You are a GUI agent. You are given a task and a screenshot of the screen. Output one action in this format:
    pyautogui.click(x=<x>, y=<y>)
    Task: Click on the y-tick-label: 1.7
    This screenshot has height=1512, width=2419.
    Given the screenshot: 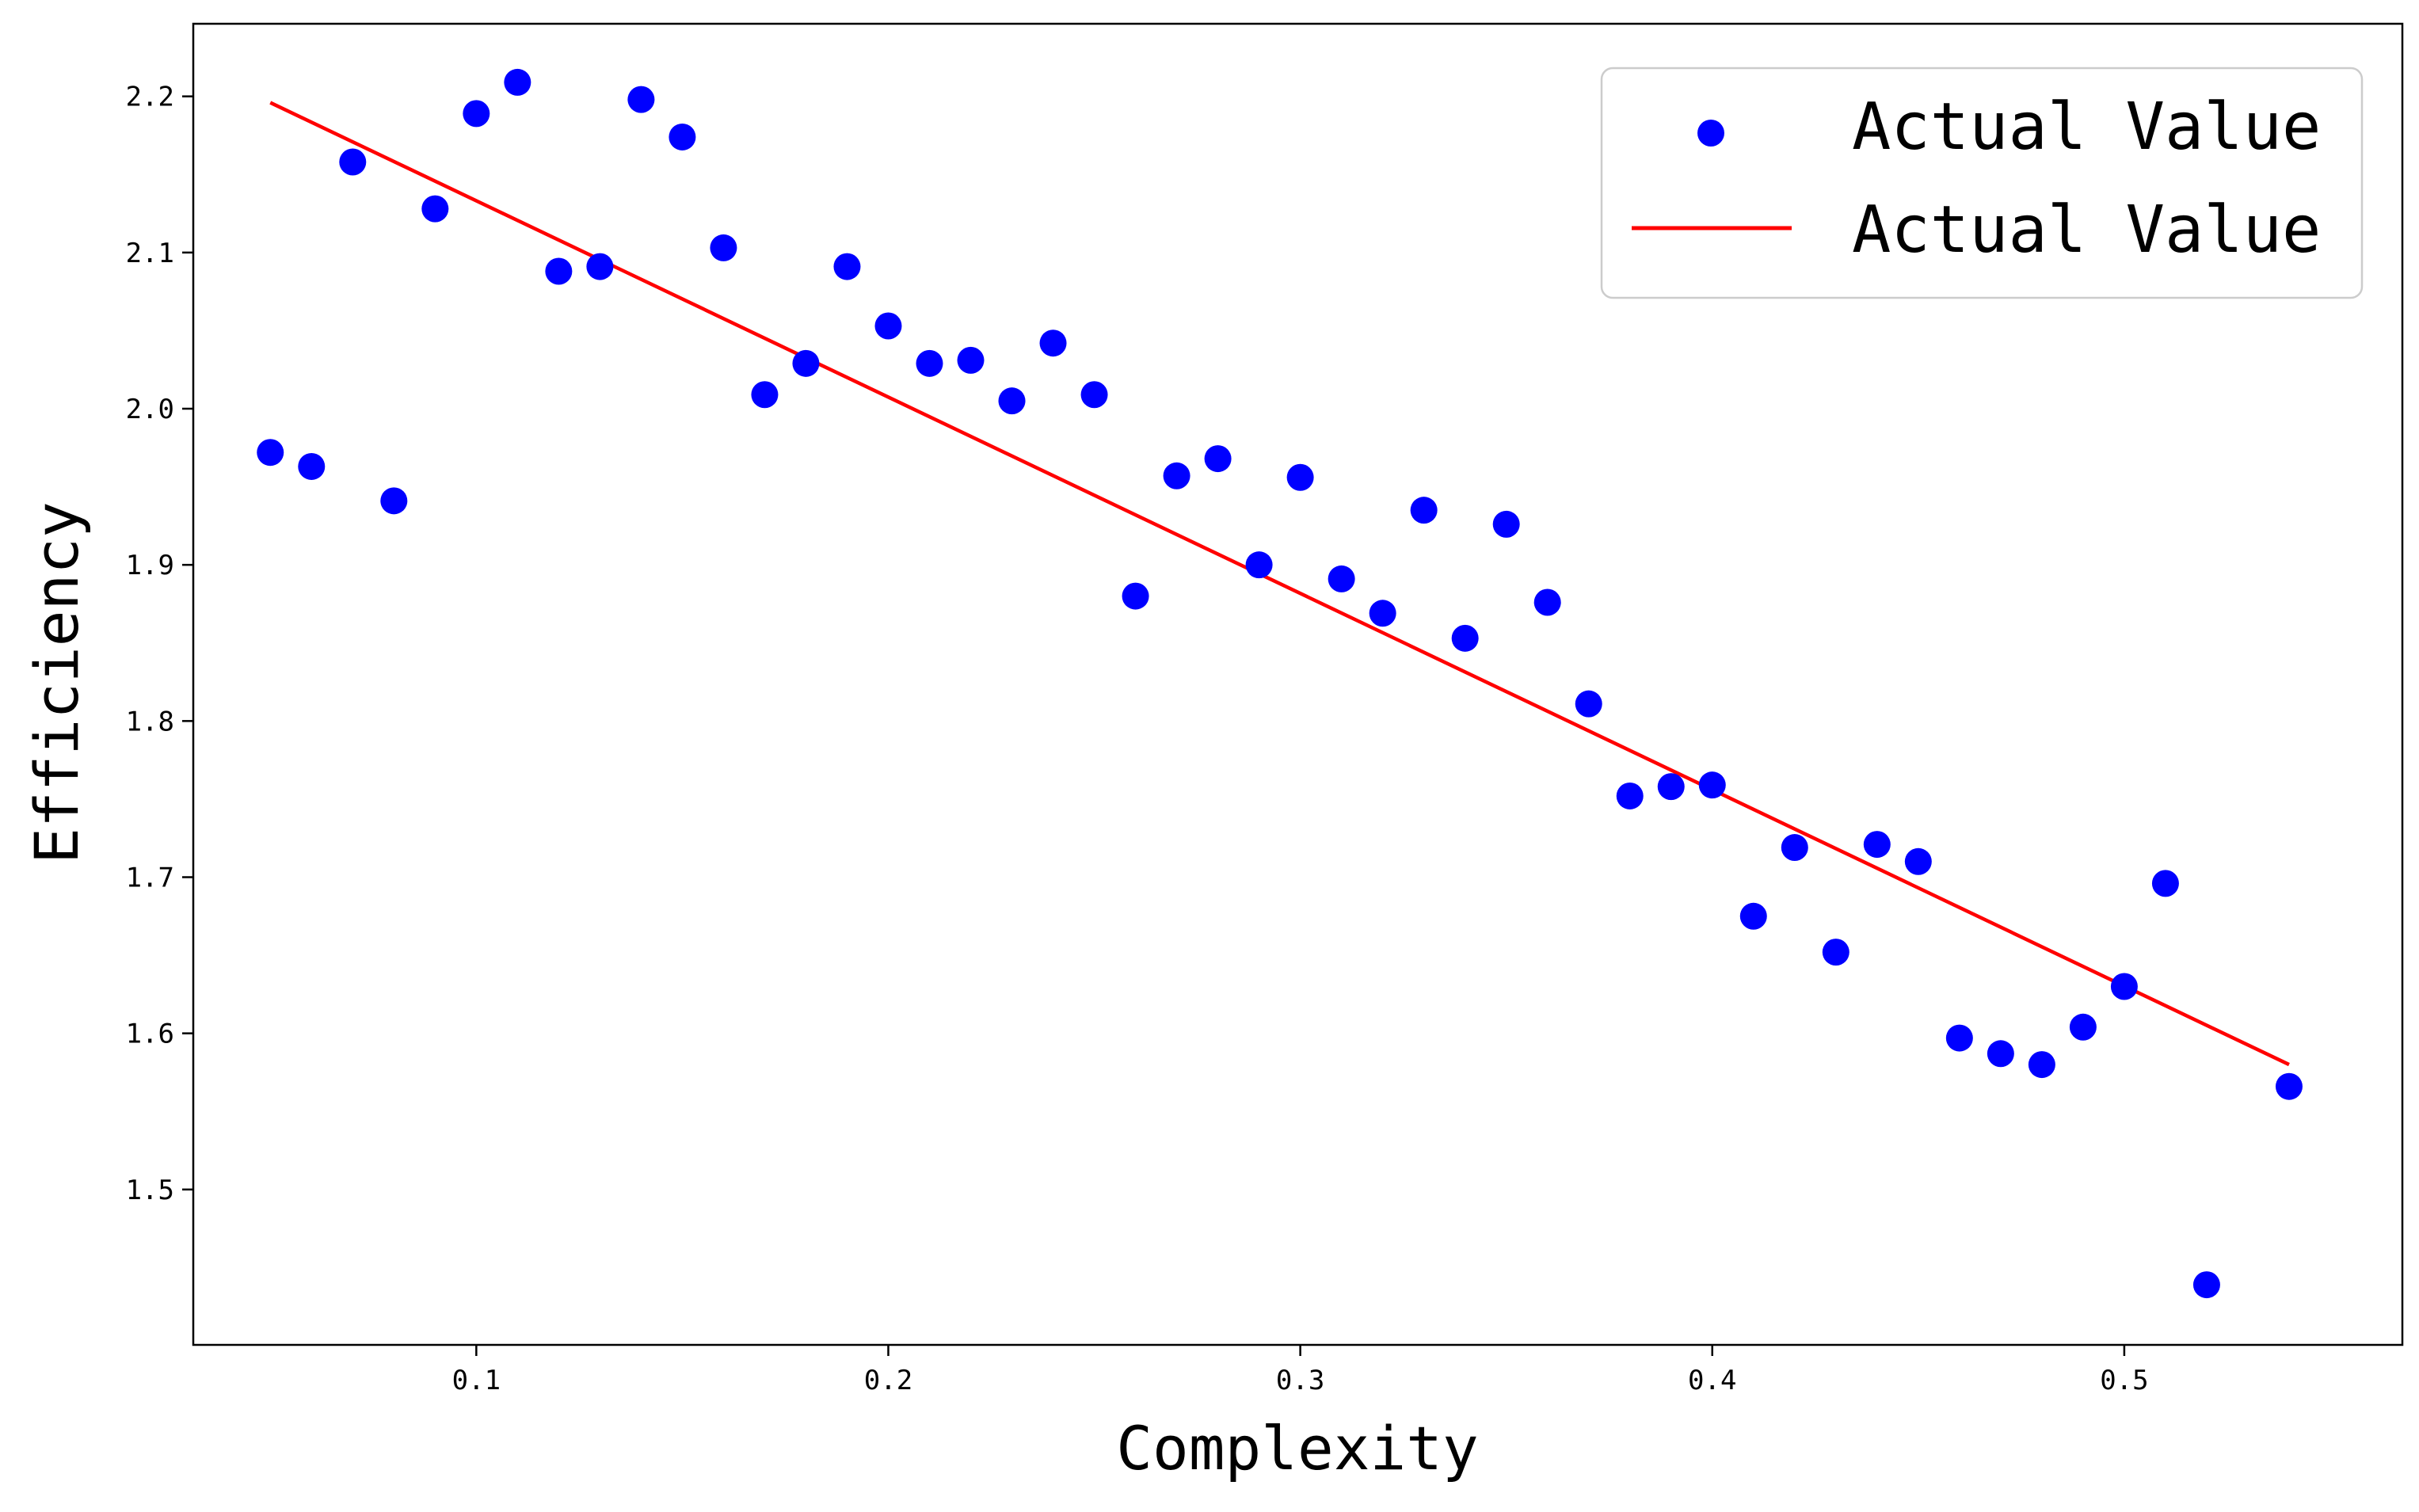 What is the action you would take?
    pyautogui.click(x=150, y=877)
    